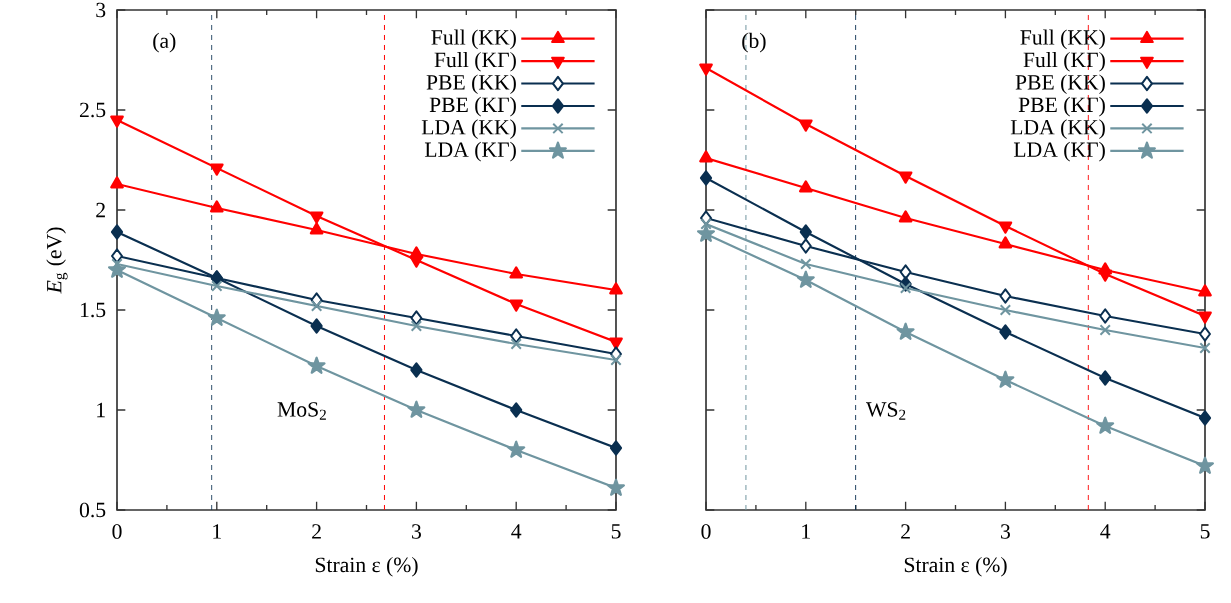 This screenshot has width=1231, height=603. Describe the element at coordinates (101, 410) in the screenshot. I see `y-tick-label: 1` at that location.